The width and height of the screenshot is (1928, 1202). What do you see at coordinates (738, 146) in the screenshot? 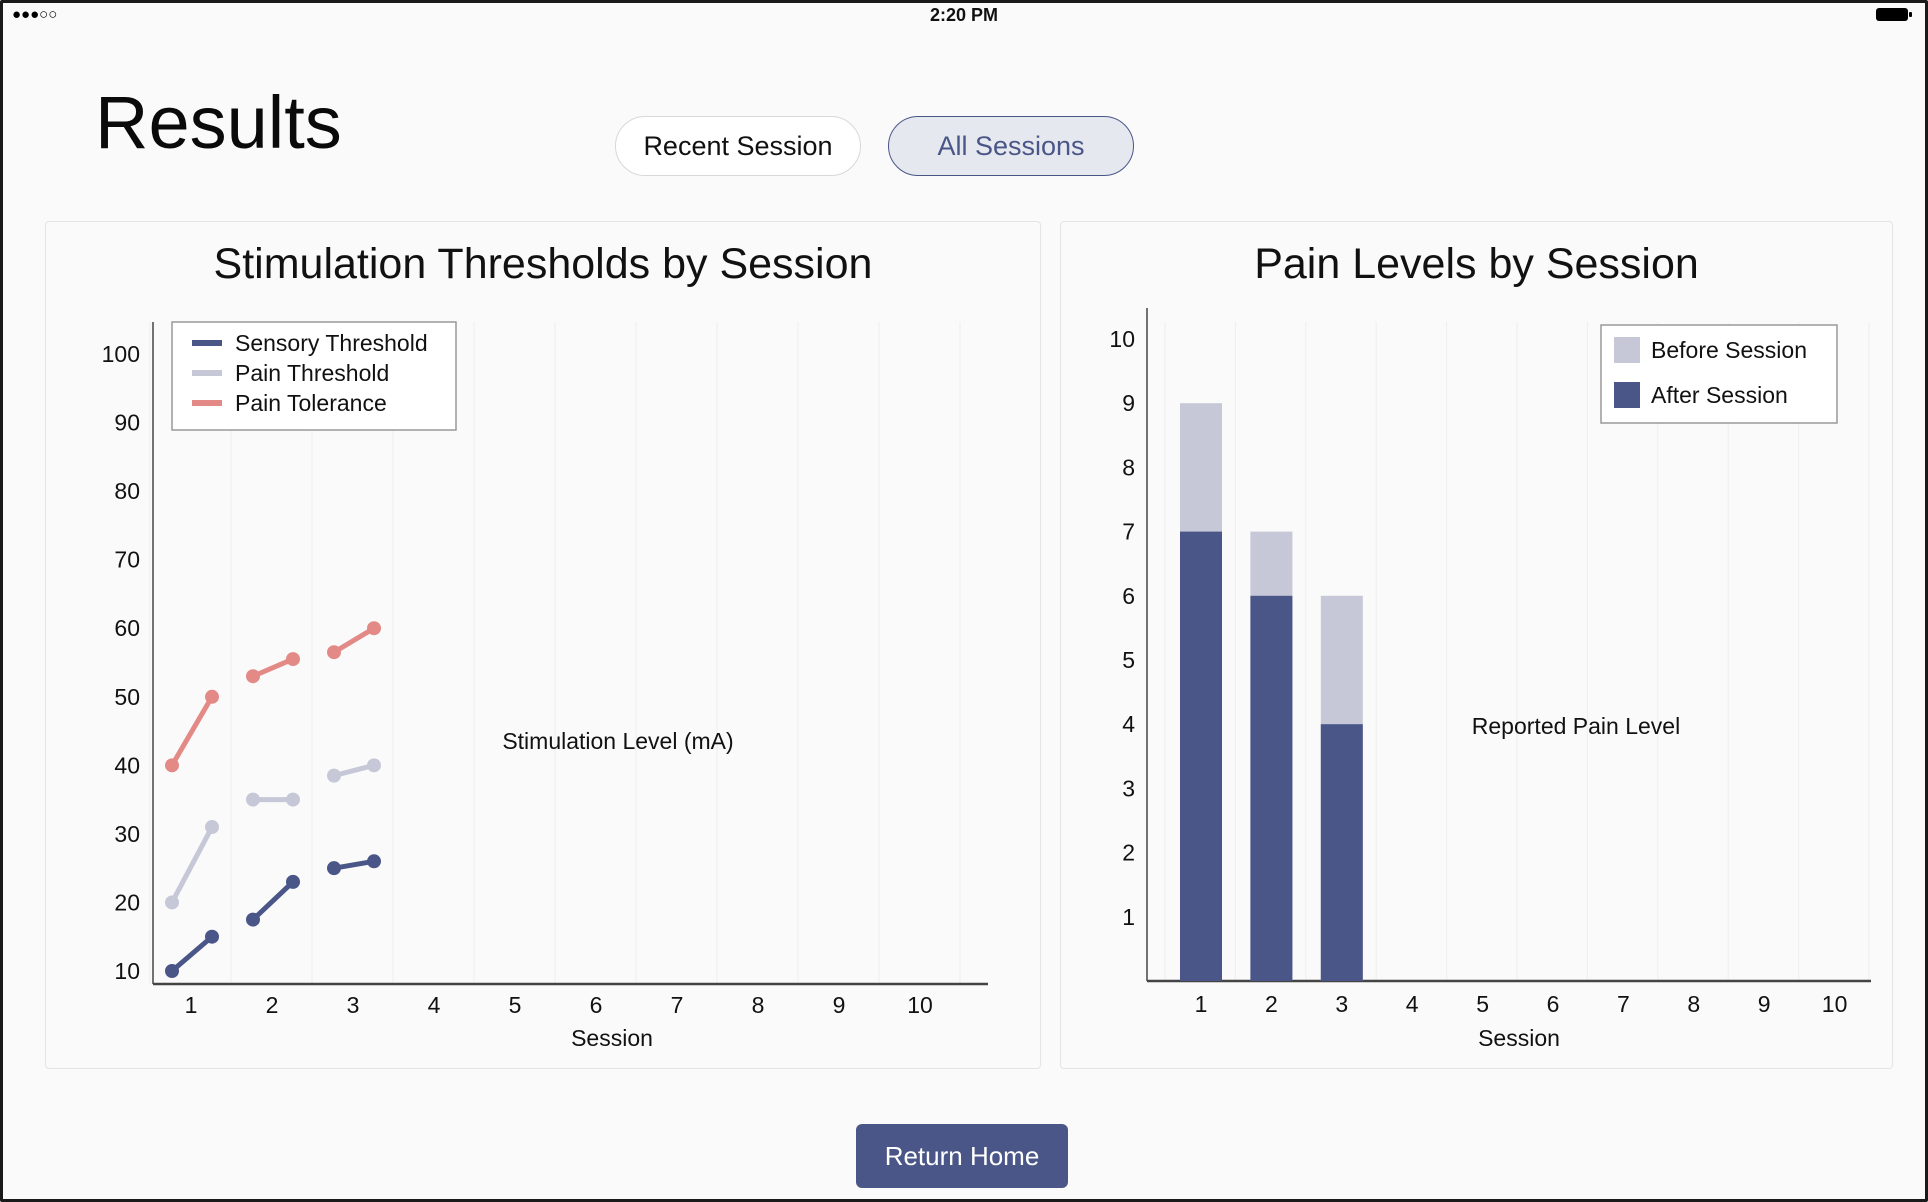
I see `recent-session-button: Recent Session` at bounding box center [738, 146].